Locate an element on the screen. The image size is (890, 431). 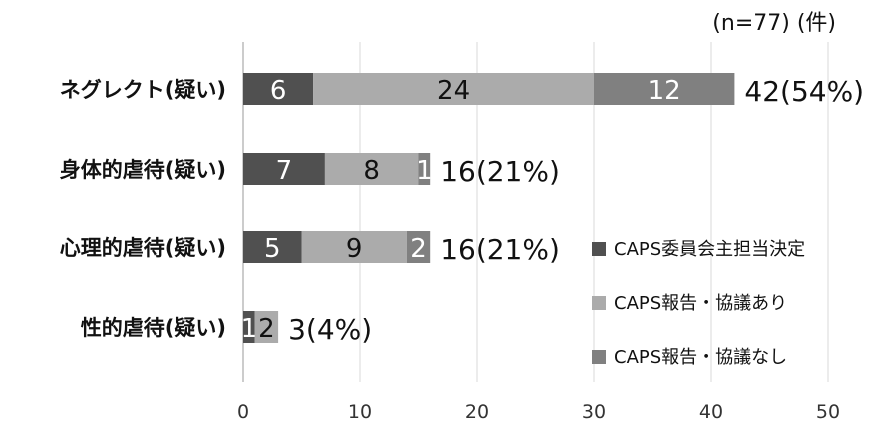
segment-label: 24 is located at coordinates (453, 91).